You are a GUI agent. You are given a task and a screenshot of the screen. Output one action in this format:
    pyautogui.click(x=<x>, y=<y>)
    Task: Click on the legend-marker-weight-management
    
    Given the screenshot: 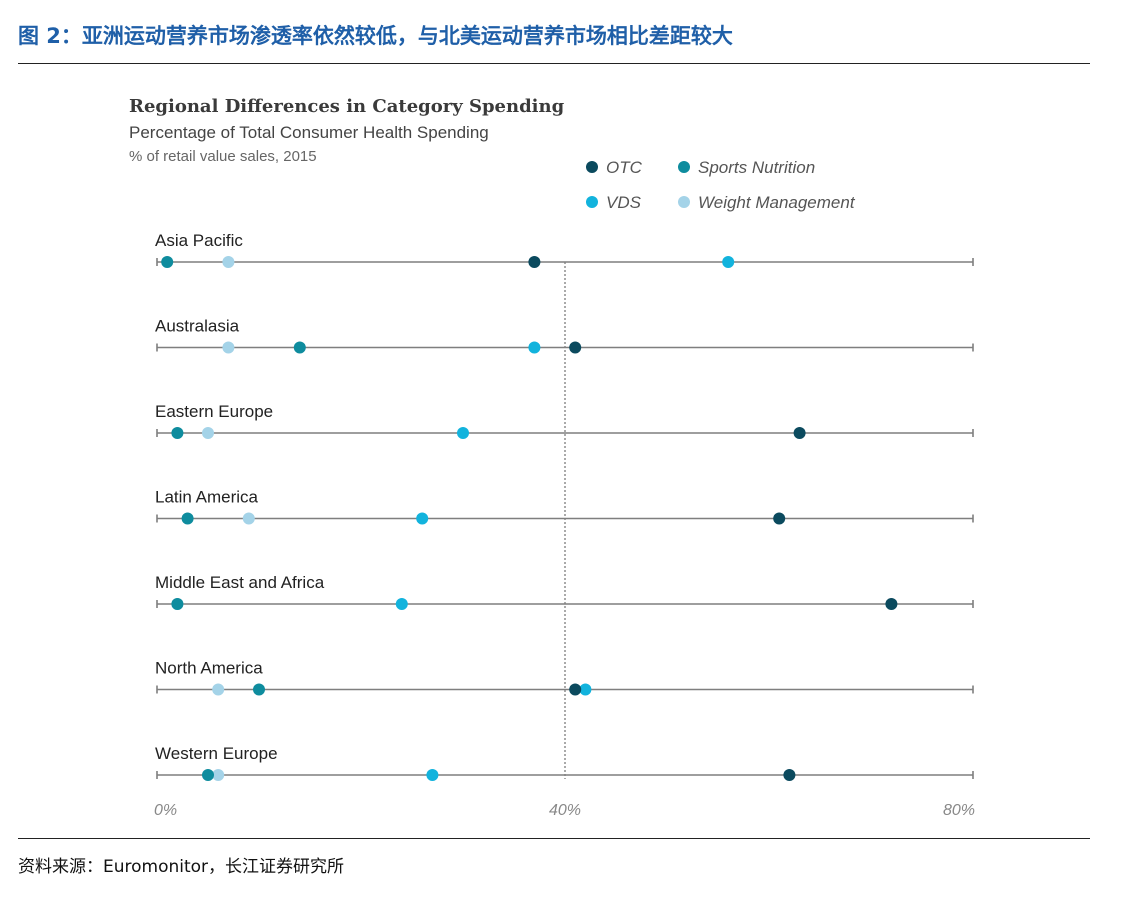 What is the action you would take?
    pyautogui.click(x=684, y=202)
    